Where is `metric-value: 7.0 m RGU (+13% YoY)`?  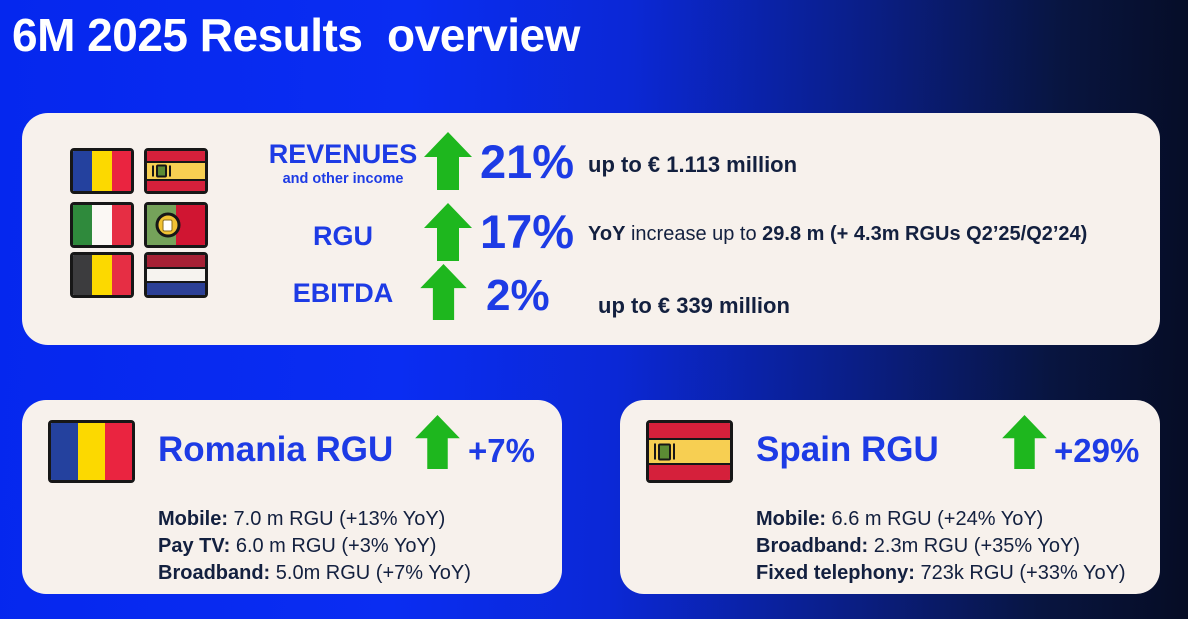
metric-value: 7.0 m RGU (+13% YoY) is located at coordinates (337, 519).